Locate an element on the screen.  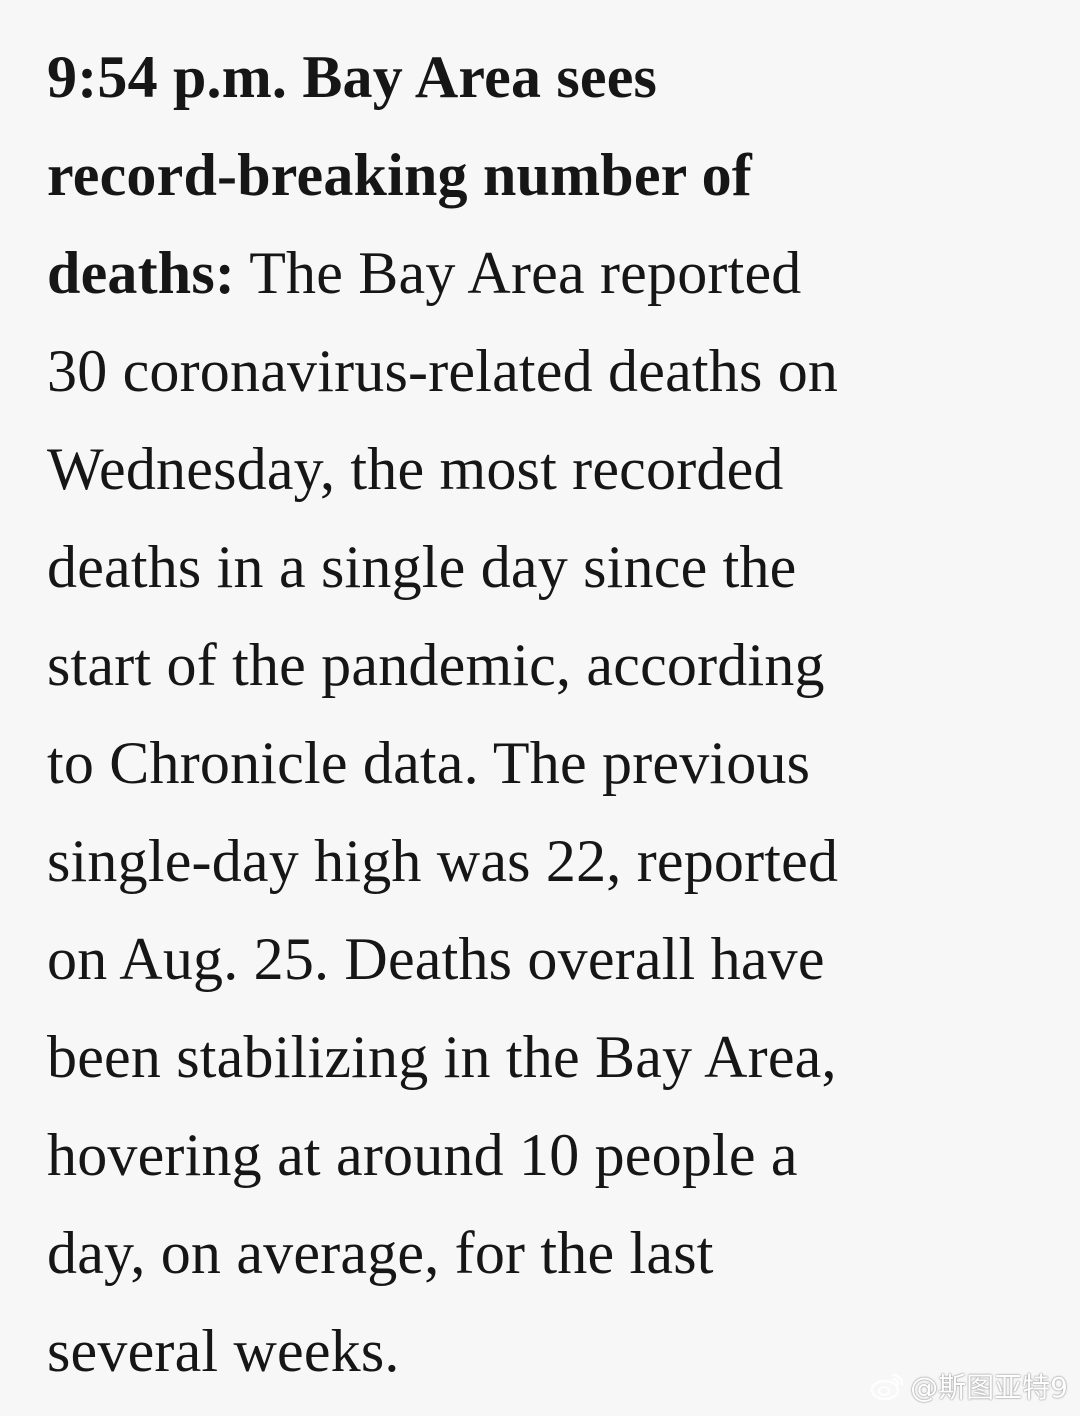
article-line: on Aug. 25. Deaths overall have is located at coordinates (547, 959).